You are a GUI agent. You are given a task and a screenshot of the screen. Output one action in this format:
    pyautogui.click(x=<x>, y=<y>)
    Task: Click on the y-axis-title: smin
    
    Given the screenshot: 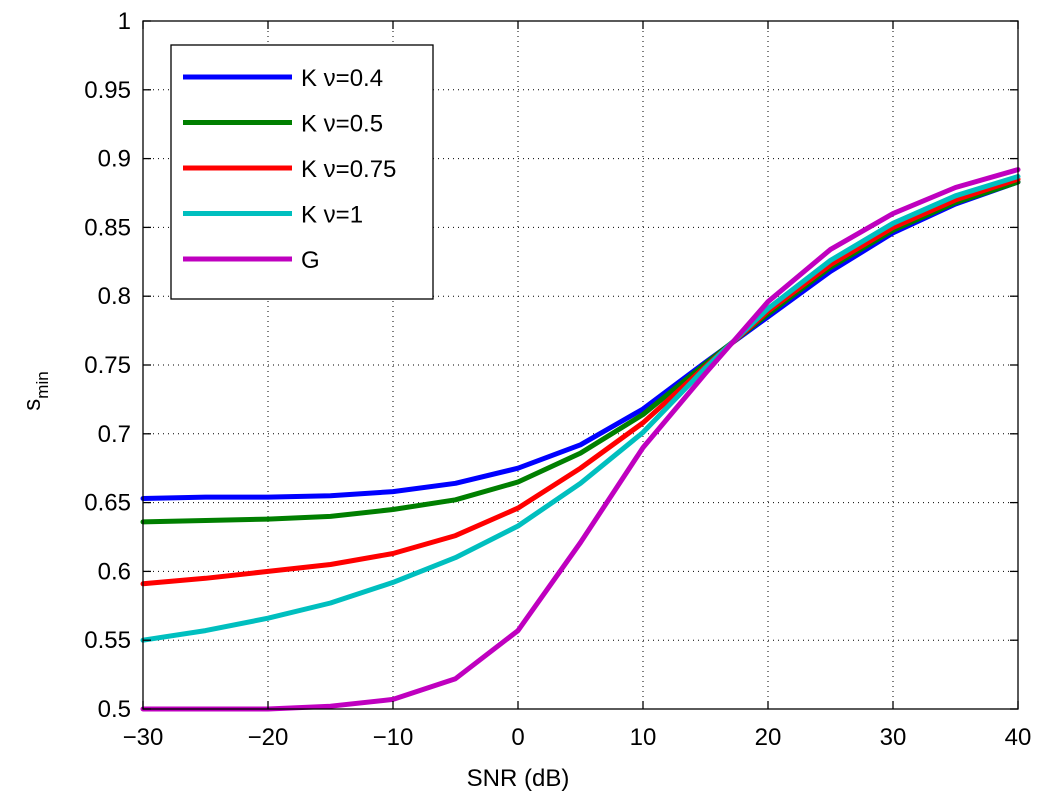 What is the action you would take?
    pyautogui.click(x=35, y=390)
    